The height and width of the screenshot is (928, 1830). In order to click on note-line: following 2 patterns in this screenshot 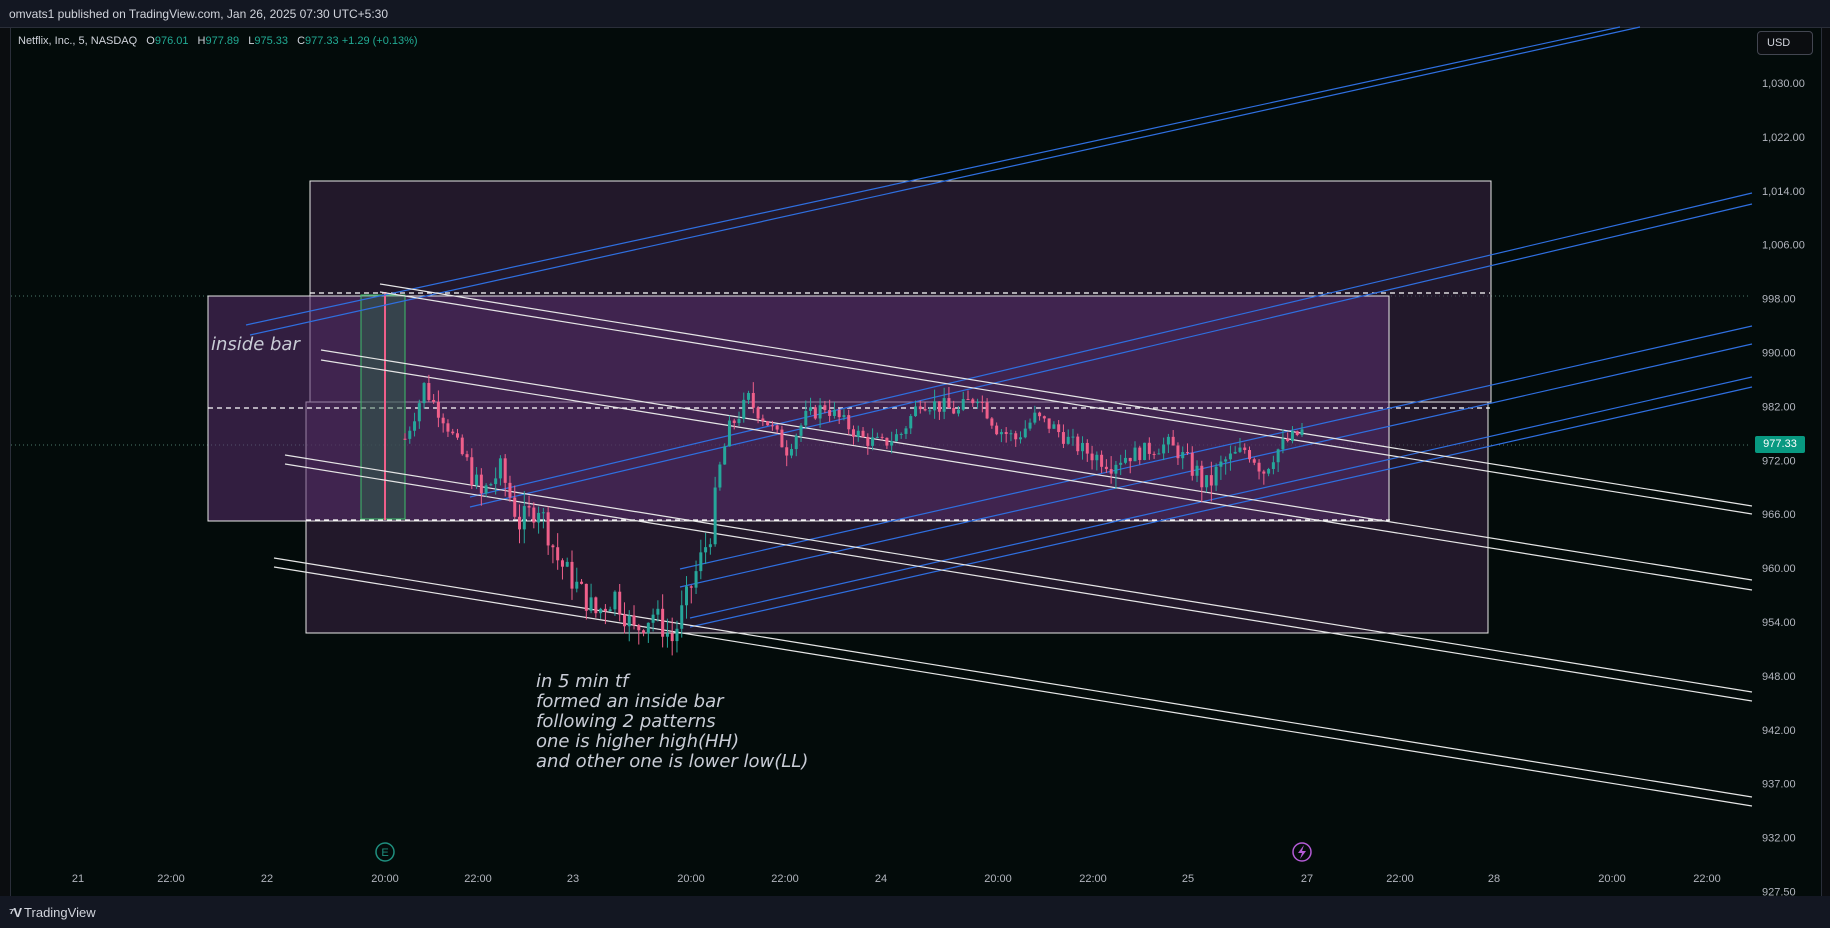, I will do `click(626, 721)`.